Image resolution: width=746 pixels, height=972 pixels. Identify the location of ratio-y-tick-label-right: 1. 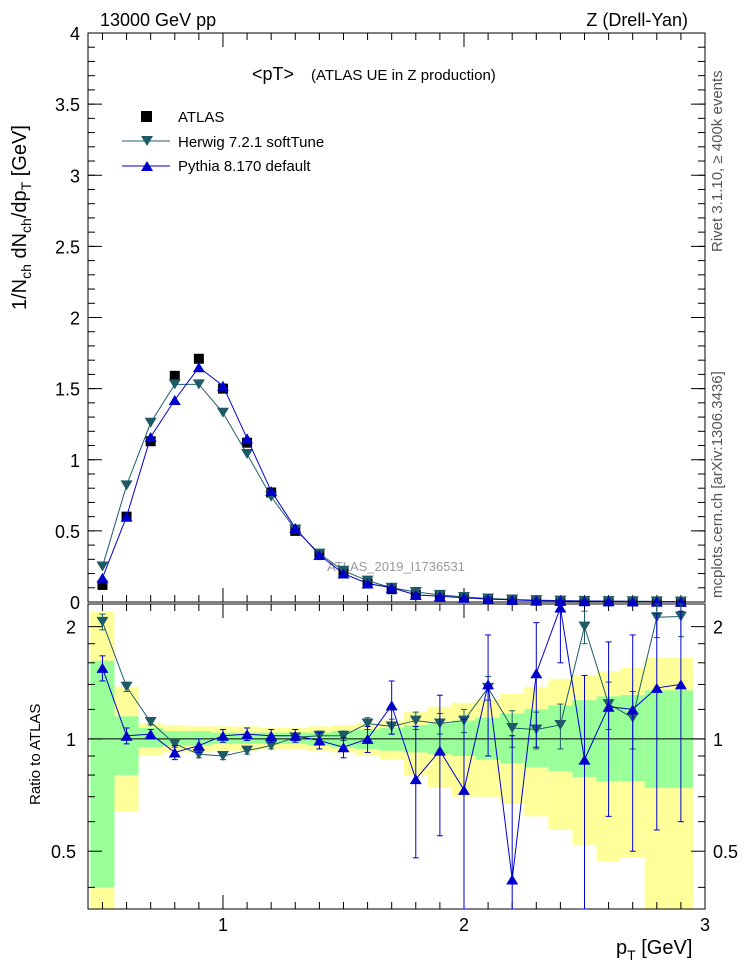
(718, 740).